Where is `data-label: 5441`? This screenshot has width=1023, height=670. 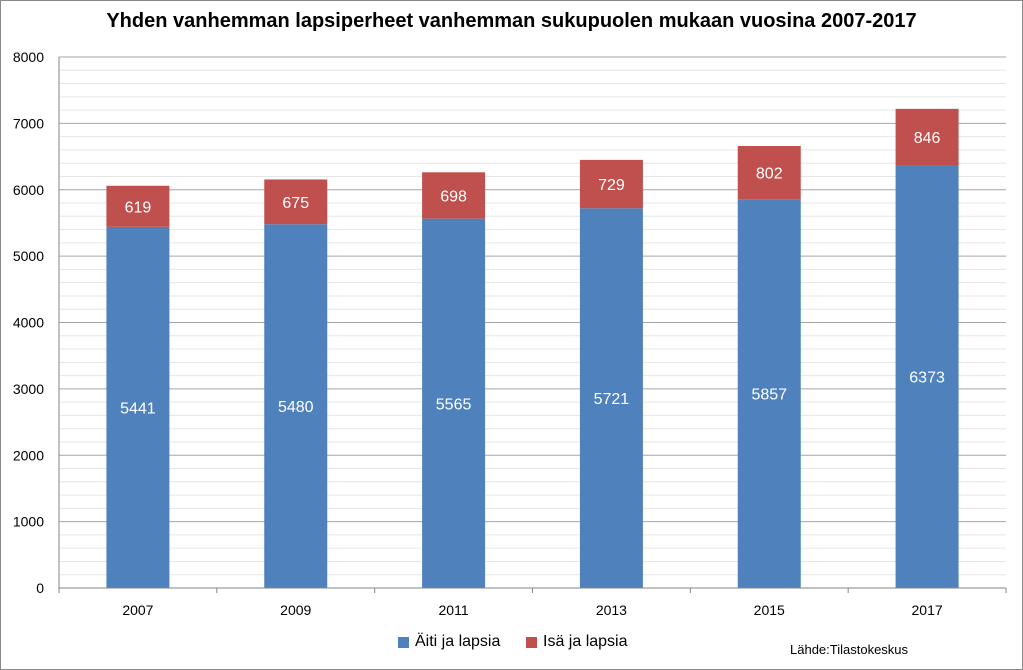
data-label: 5441 is located at coordinates (138, 408).